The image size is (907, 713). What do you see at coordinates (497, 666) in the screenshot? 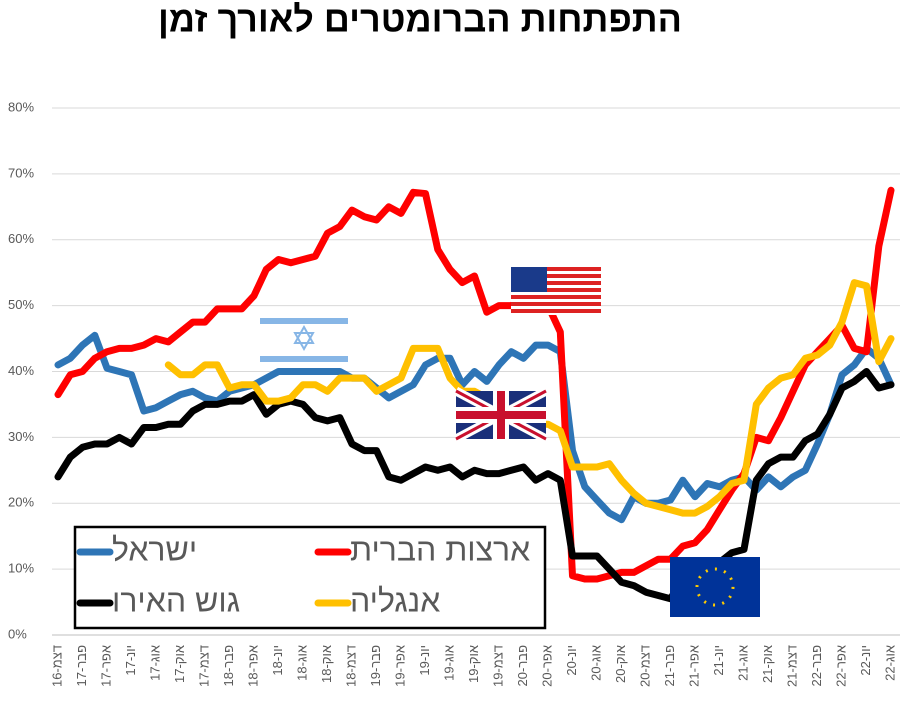
I see `x-tick-label: דצמ-19` at bounding box center [497, 666].